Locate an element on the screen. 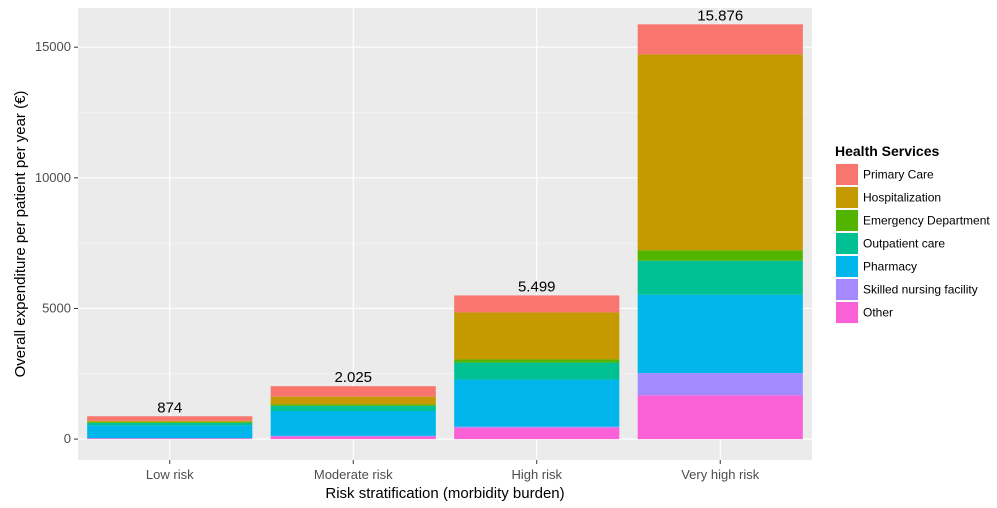 The image size is (997, 508). total-label: 15.876 is located at coordinates (720, 15).